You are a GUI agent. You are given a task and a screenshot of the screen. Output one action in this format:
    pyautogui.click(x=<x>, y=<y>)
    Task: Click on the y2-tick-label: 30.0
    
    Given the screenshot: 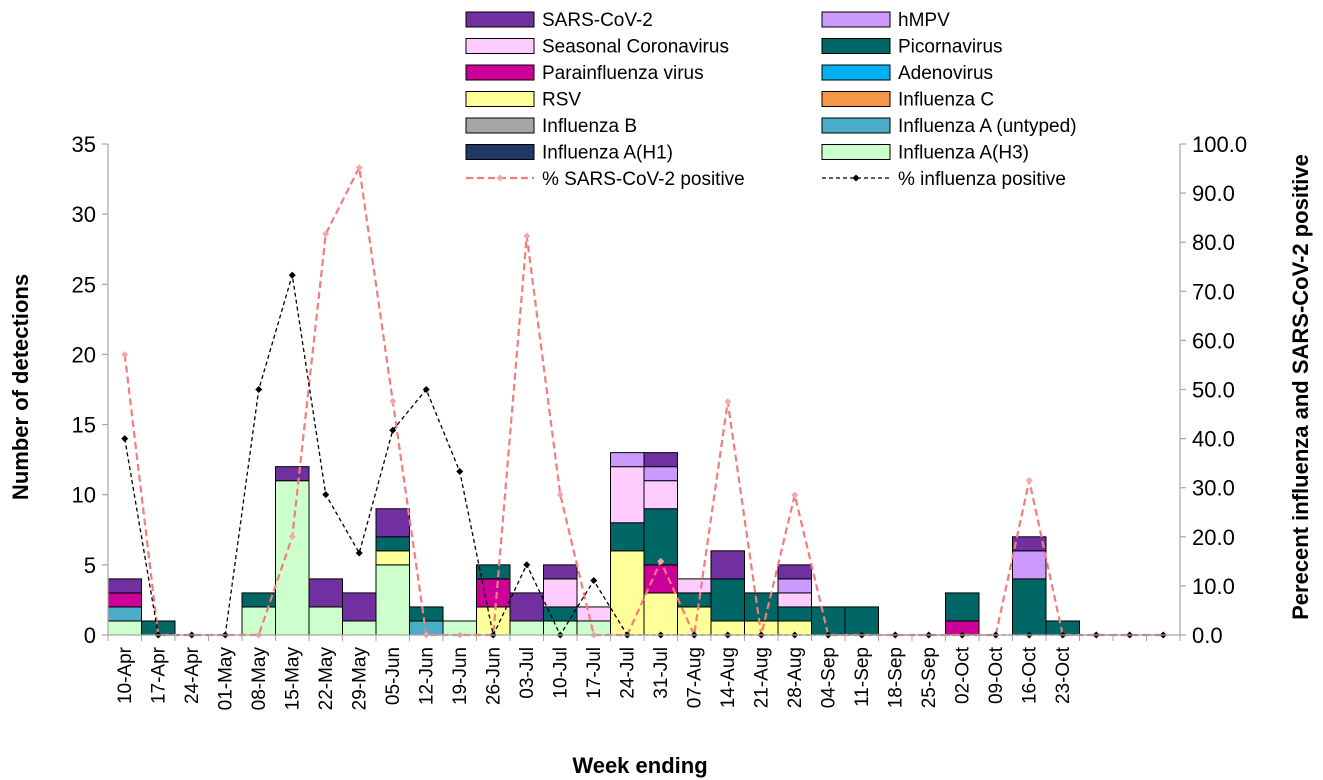 What is the action you would take?
    pyautogui.click(x=1213, y=488)
    